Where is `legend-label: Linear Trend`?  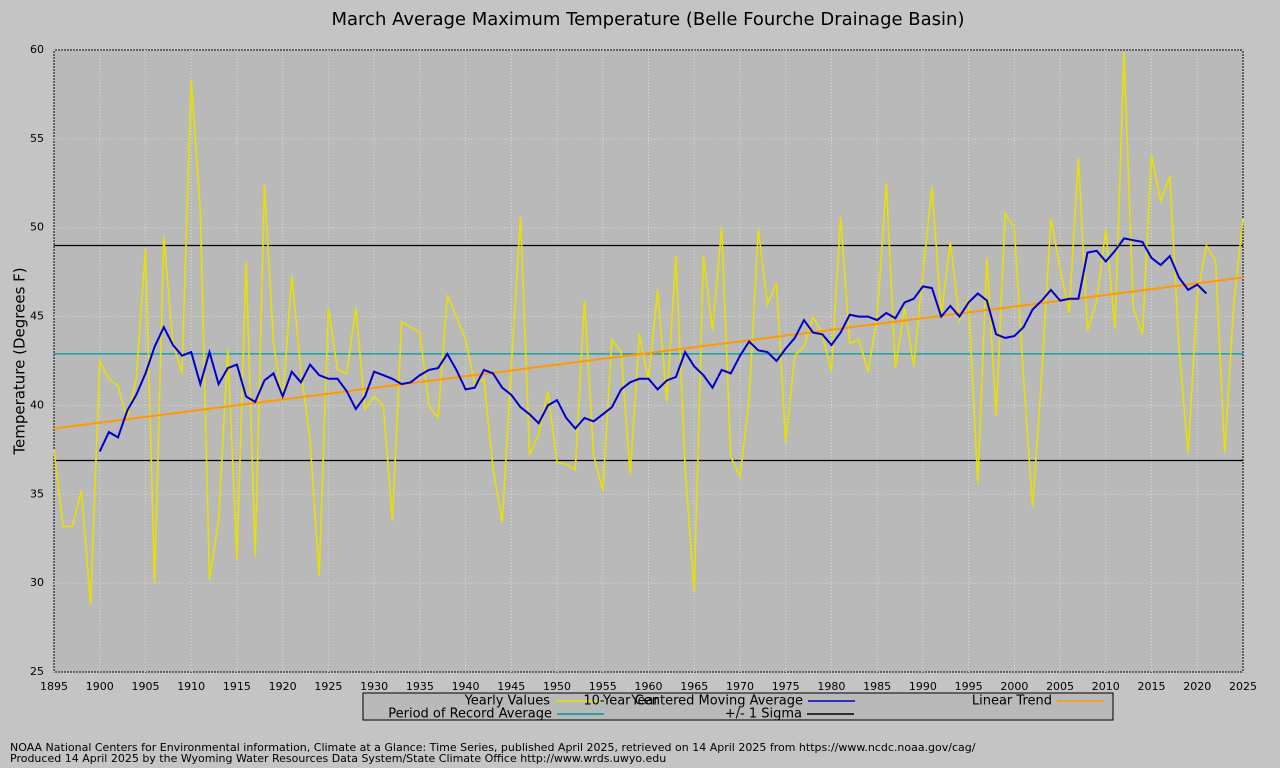
legend-label: Linear Trend is located at coordinates (1012, 701).